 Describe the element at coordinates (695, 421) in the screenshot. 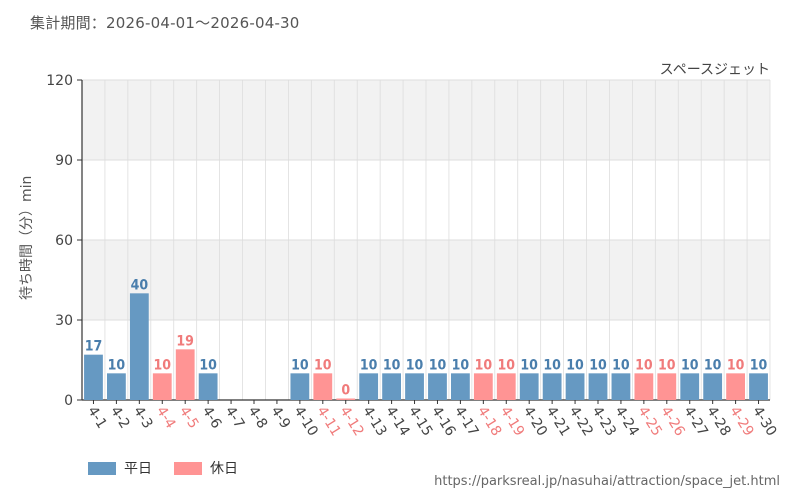

I see `x-tick-label-4-27: 4-27` at that location.